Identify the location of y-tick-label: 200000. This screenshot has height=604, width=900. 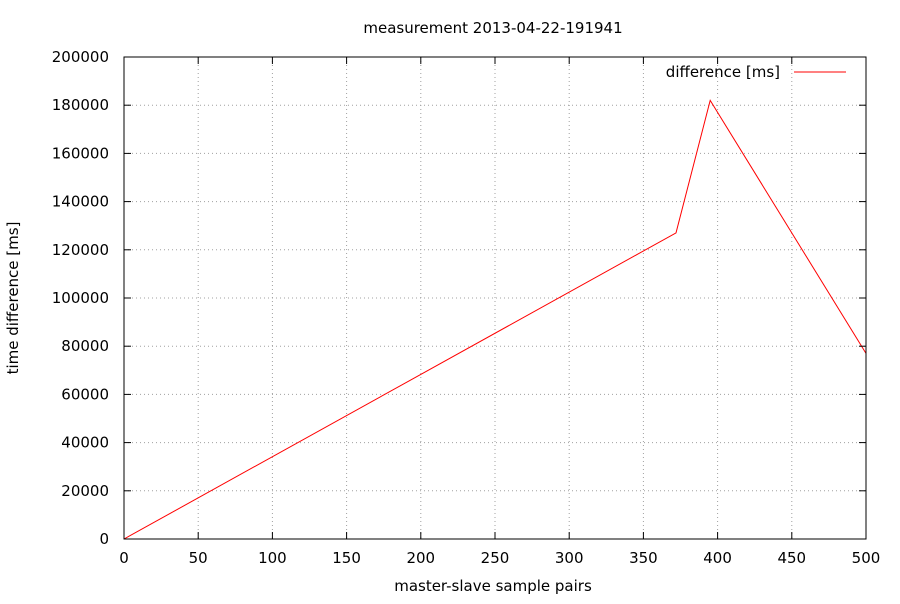
(80, 57).